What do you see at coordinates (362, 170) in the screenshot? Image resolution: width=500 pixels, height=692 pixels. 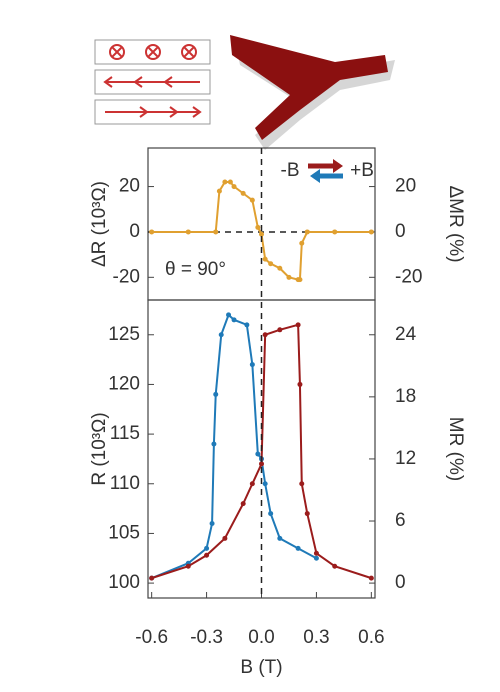 I see `legend-label: +B` at bounding box center [362, 170].